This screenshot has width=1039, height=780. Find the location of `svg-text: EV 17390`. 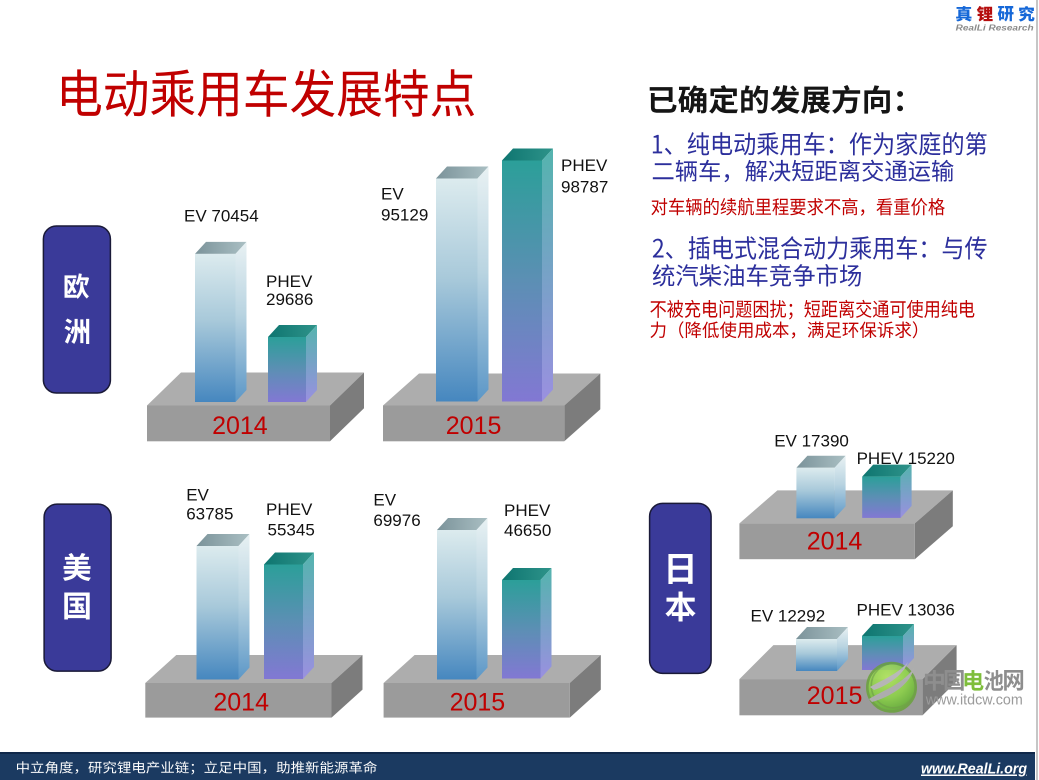

svg-text: EV 17390 is located at coordinates (811, 441).